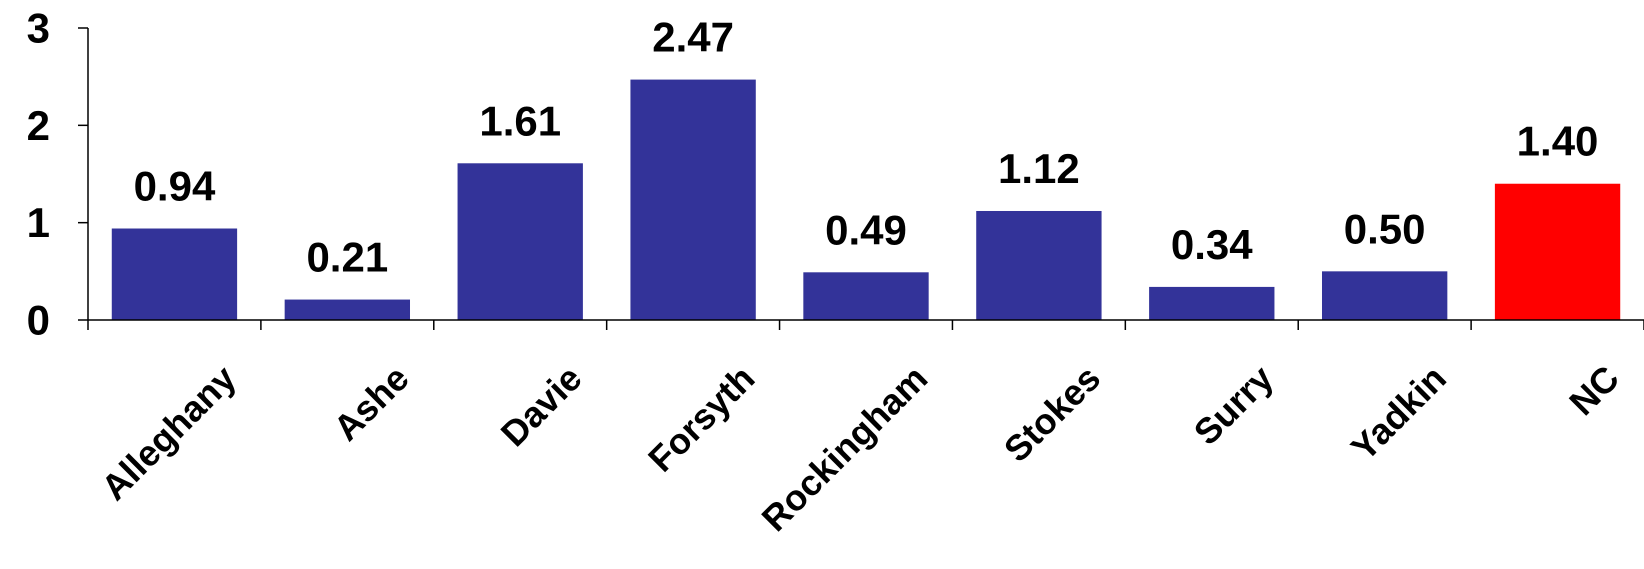  Describe the element at coordinates (1398, 412) in the screenshot. I see `category-label: Yadkin` at that location.